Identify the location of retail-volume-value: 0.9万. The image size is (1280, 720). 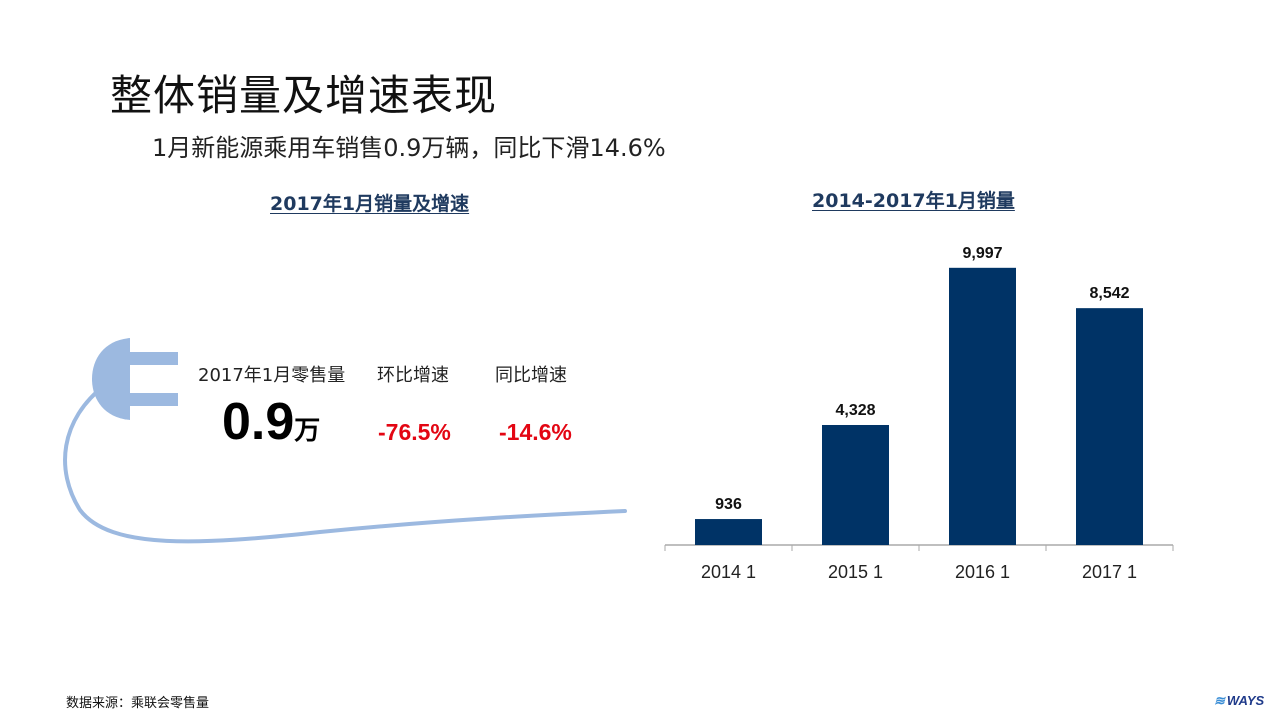
(271, 422).